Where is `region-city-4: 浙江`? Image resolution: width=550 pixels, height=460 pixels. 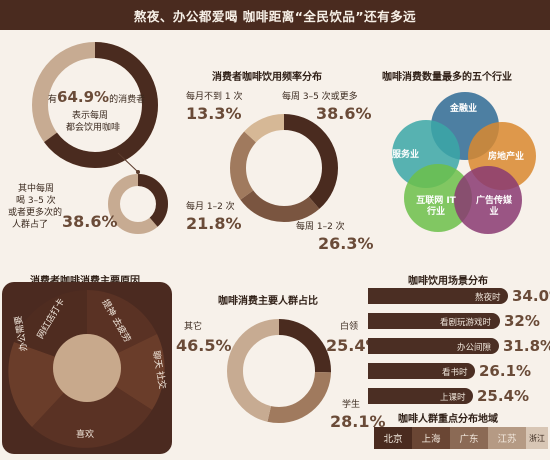 region-city-4: 浙江 is located at coordinates (537, 438).